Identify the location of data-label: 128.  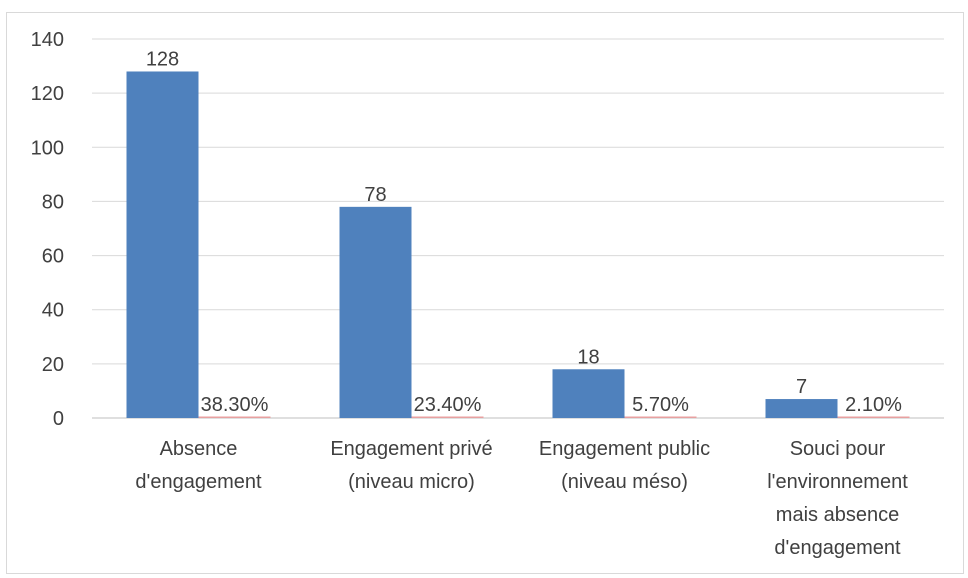
(162, 59).